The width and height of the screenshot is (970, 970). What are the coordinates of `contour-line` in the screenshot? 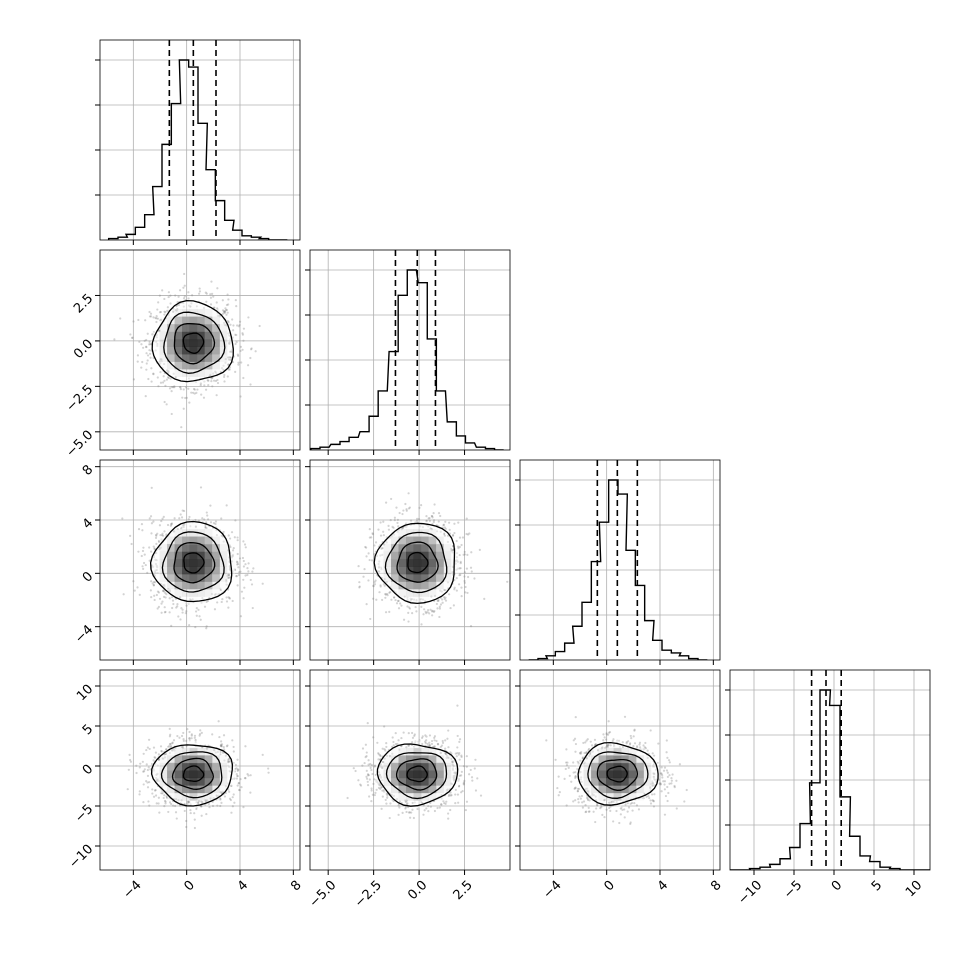 It's located at (617, 774).